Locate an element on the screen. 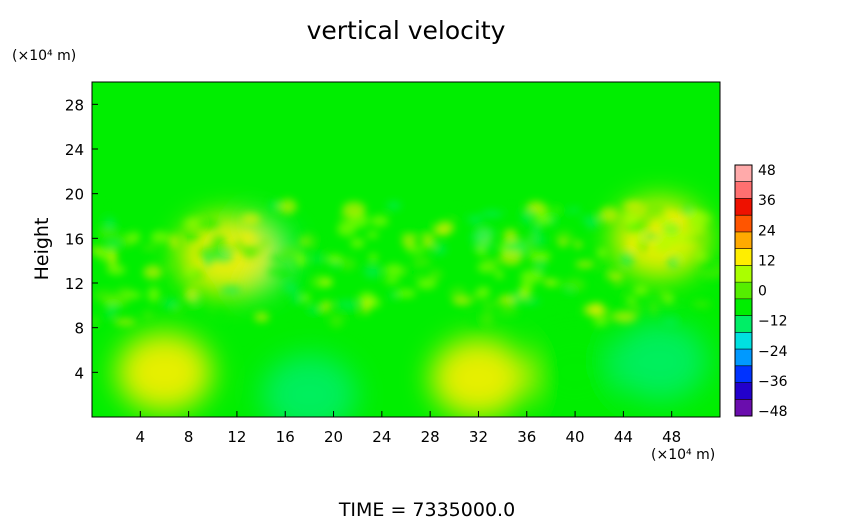 This screenshot has width=854, height=519. x-tick-label: 24 is located at coordinates (381, 437).